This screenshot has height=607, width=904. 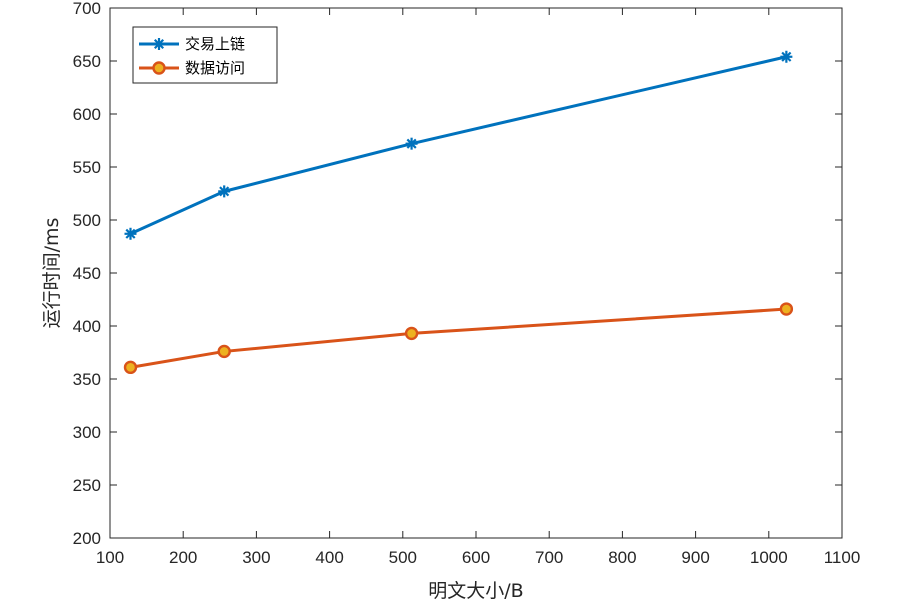 I want to click on series-line, so click(x=458, y=338).